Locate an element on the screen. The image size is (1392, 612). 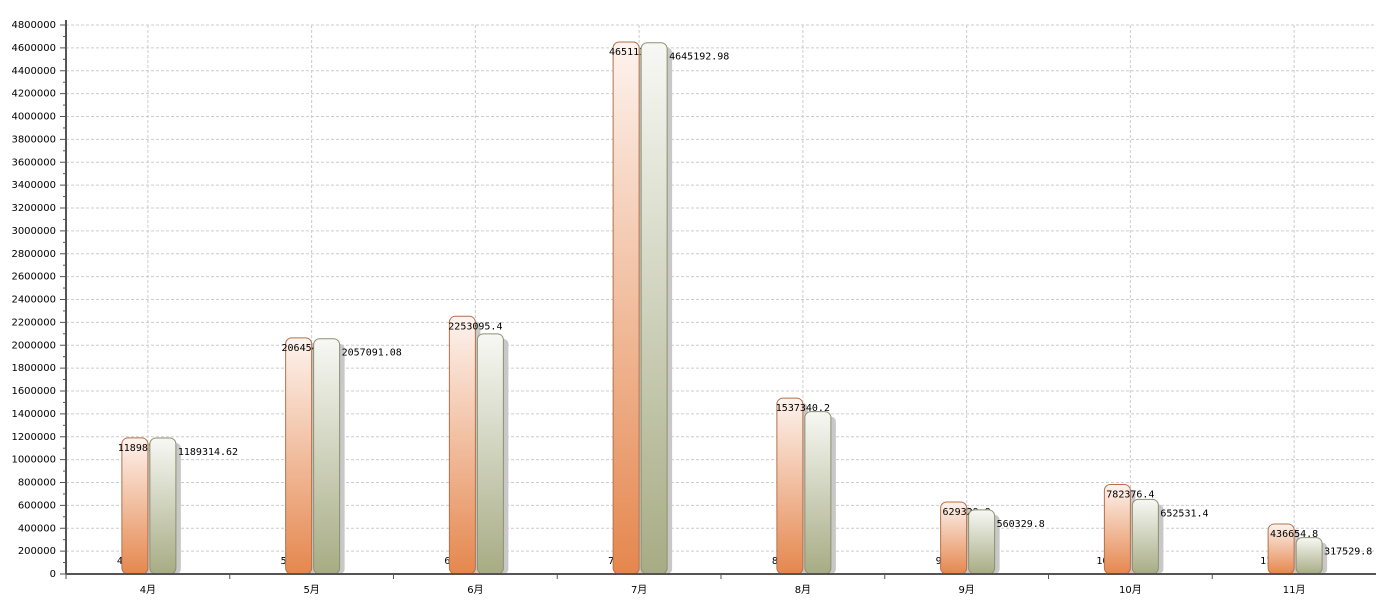
x-tick-label: 5月 is located at coordinates (311, 590).